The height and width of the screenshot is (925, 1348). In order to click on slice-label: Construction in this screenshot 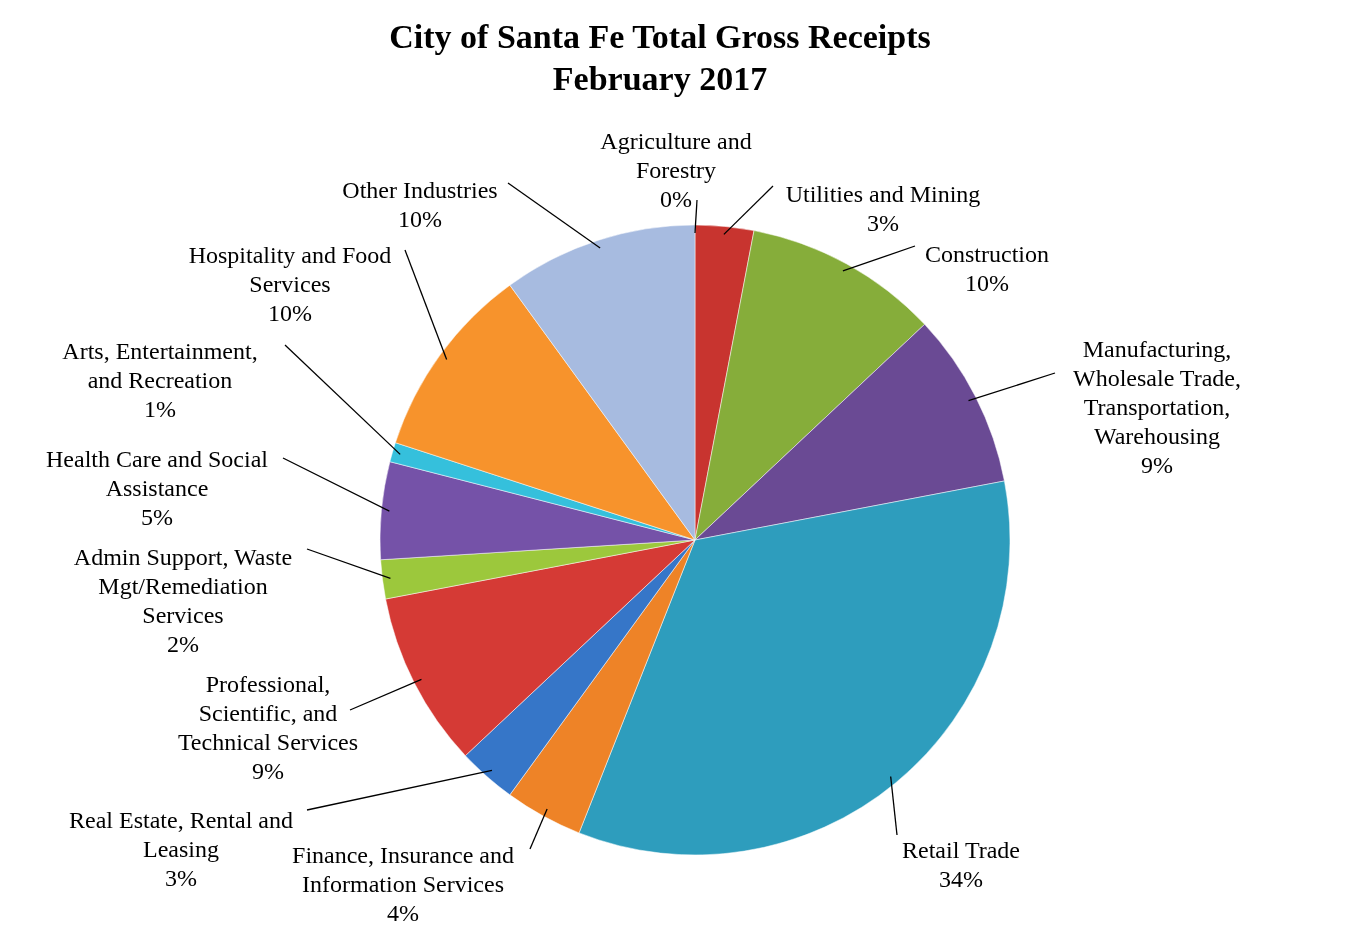, I will do `click(987, 254)`.